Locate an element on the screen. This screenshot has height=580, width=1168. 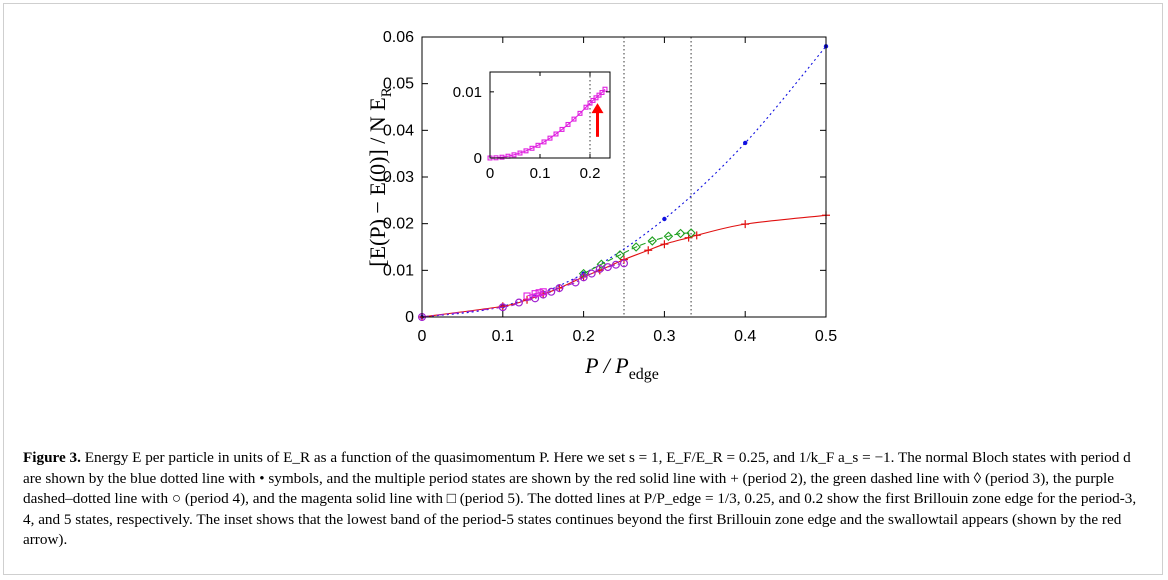
y-tick-label: 0.03 is located at coordinates (398, 177).